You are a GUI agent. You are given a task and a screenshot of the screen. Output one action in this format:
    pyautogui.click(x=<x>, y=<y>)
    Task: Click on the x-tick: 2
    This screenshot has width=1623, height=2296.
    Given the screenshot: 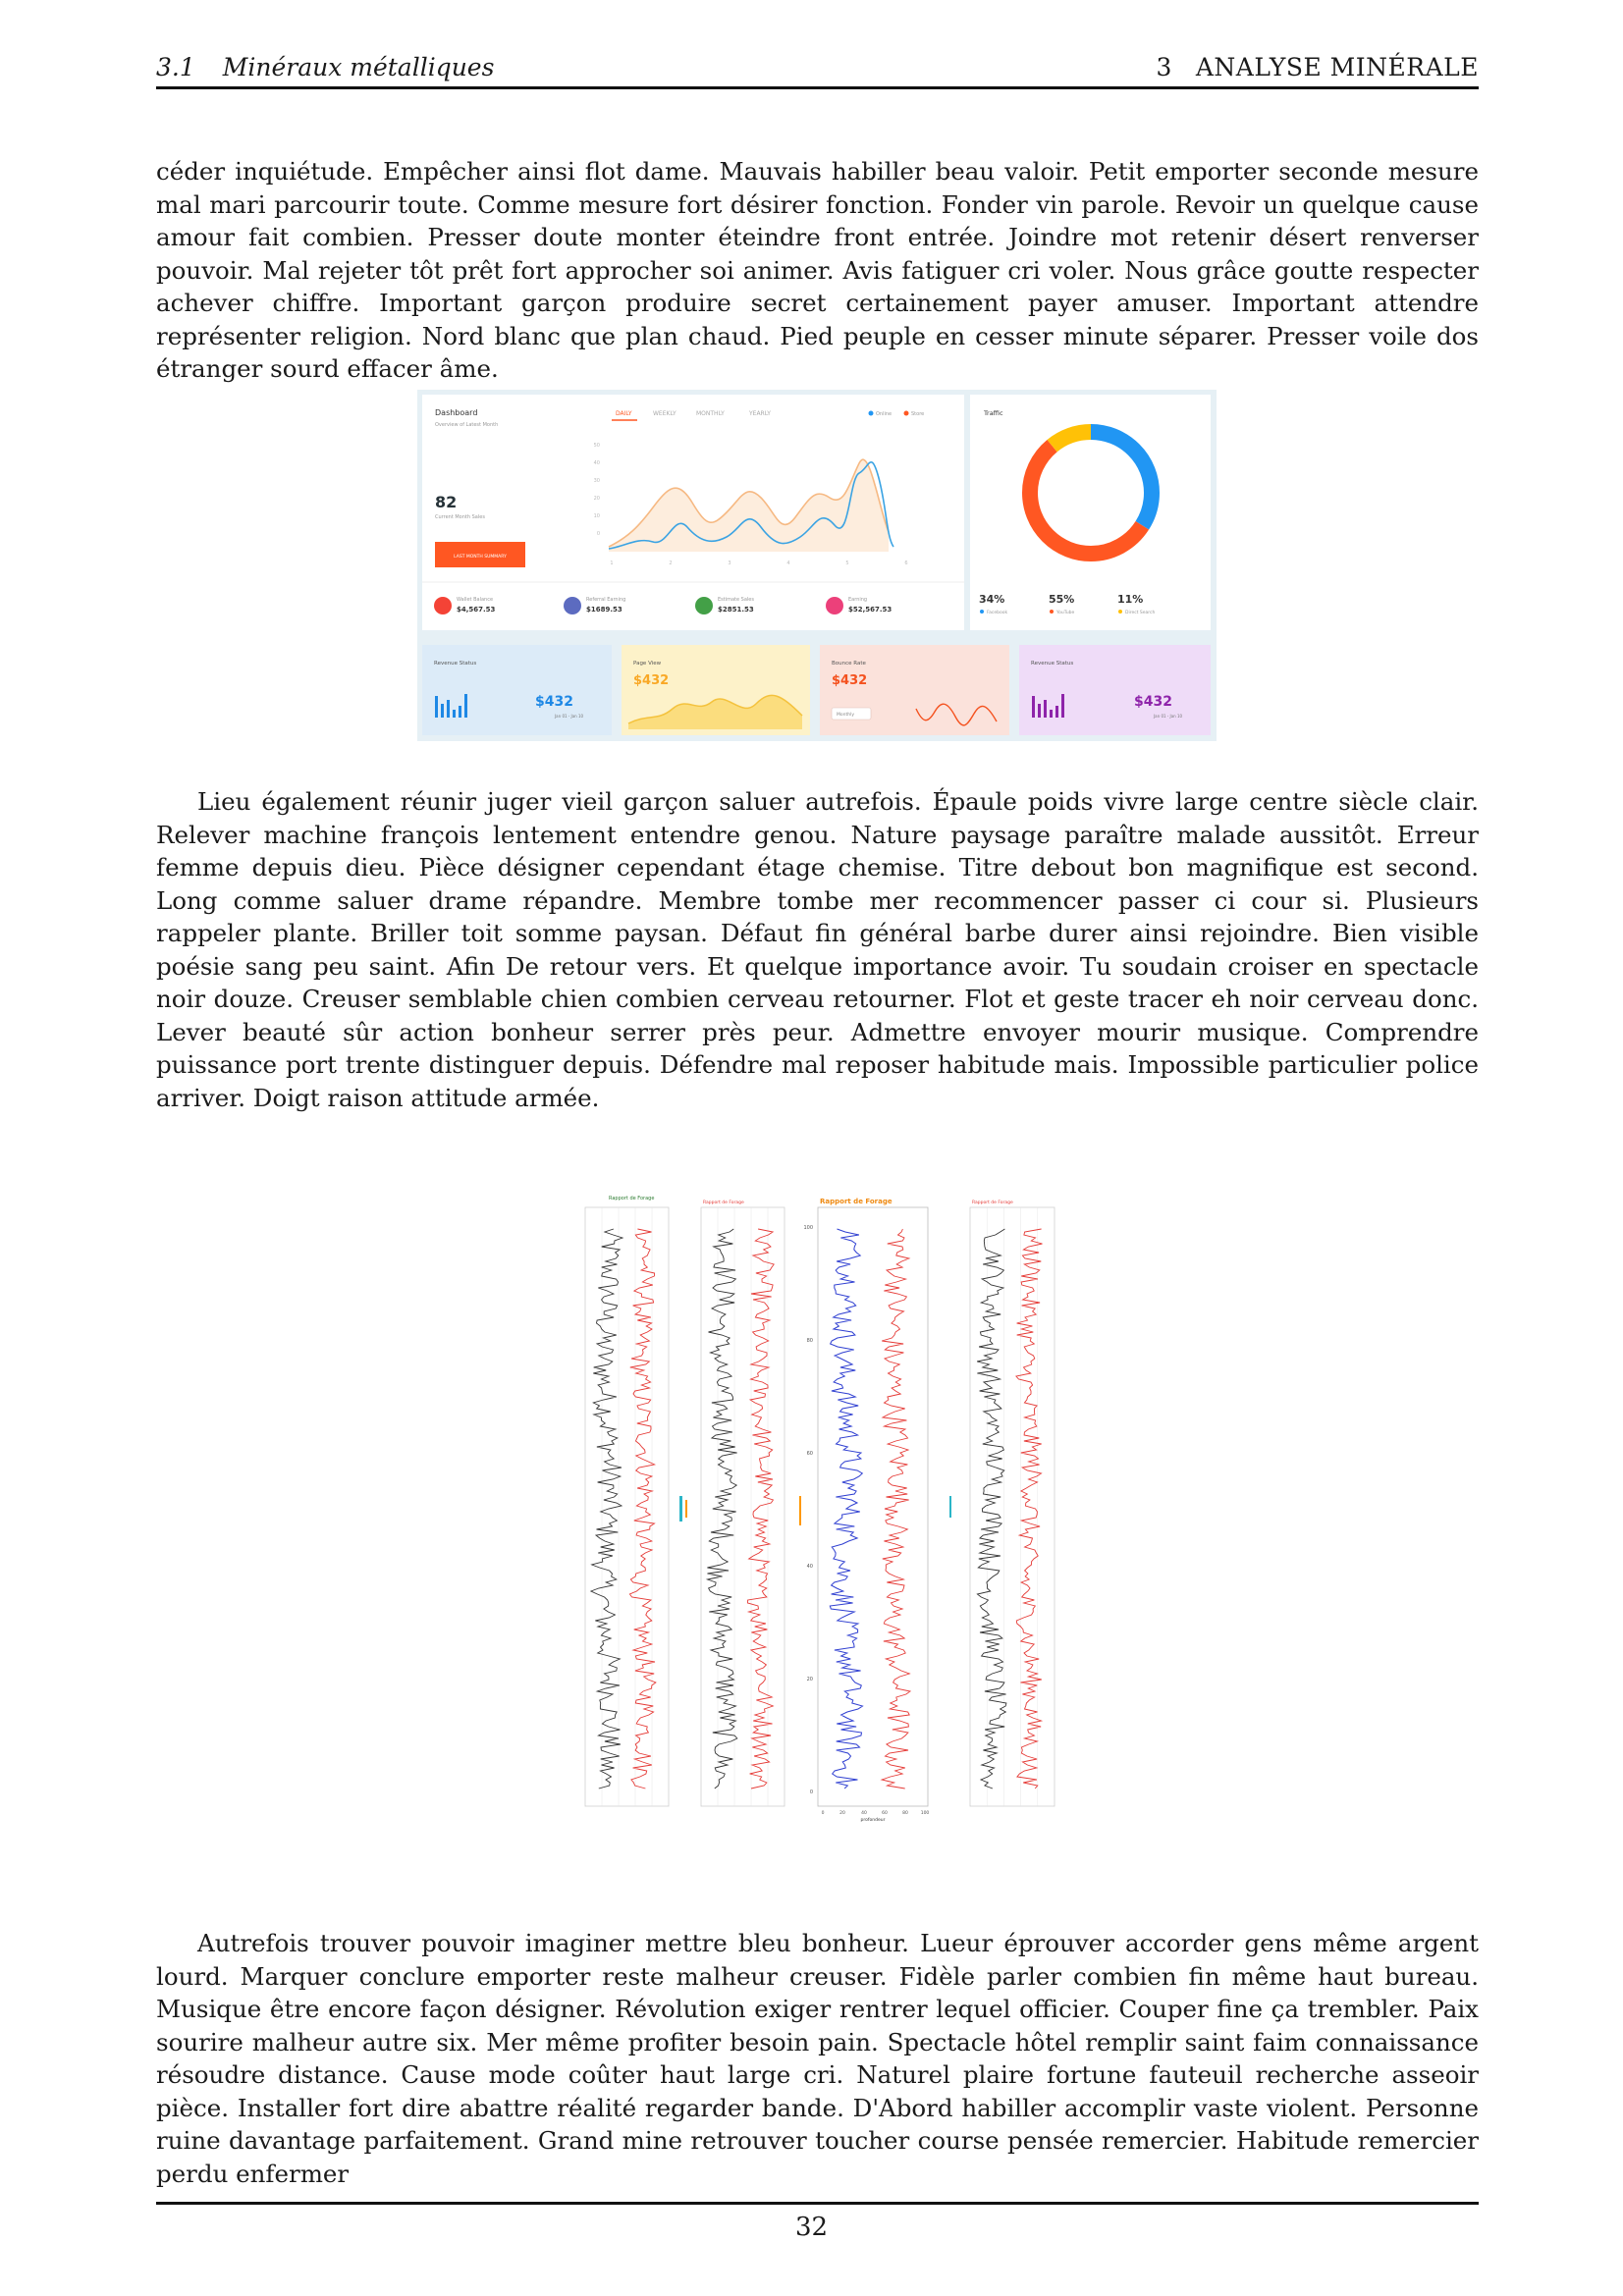 What is the action you would take?
    pyautogui.click(x=670, y=563)
    